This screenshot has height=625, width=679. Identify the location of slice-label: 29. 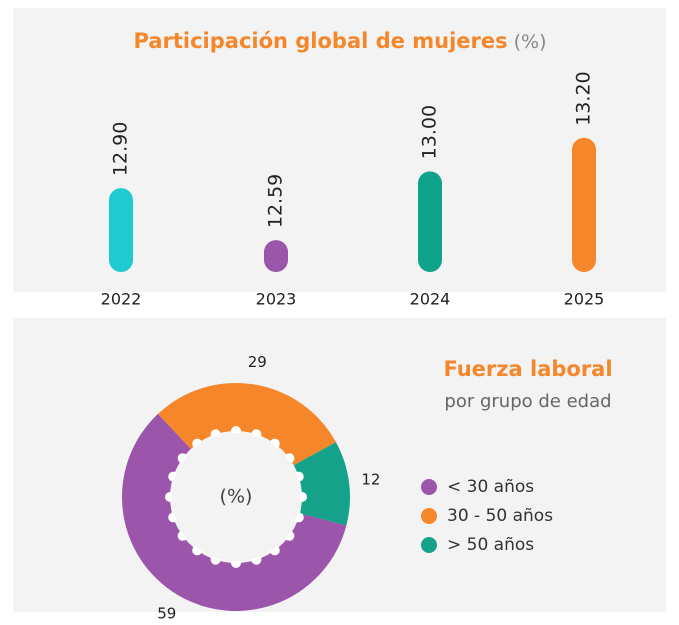
(257, 362).